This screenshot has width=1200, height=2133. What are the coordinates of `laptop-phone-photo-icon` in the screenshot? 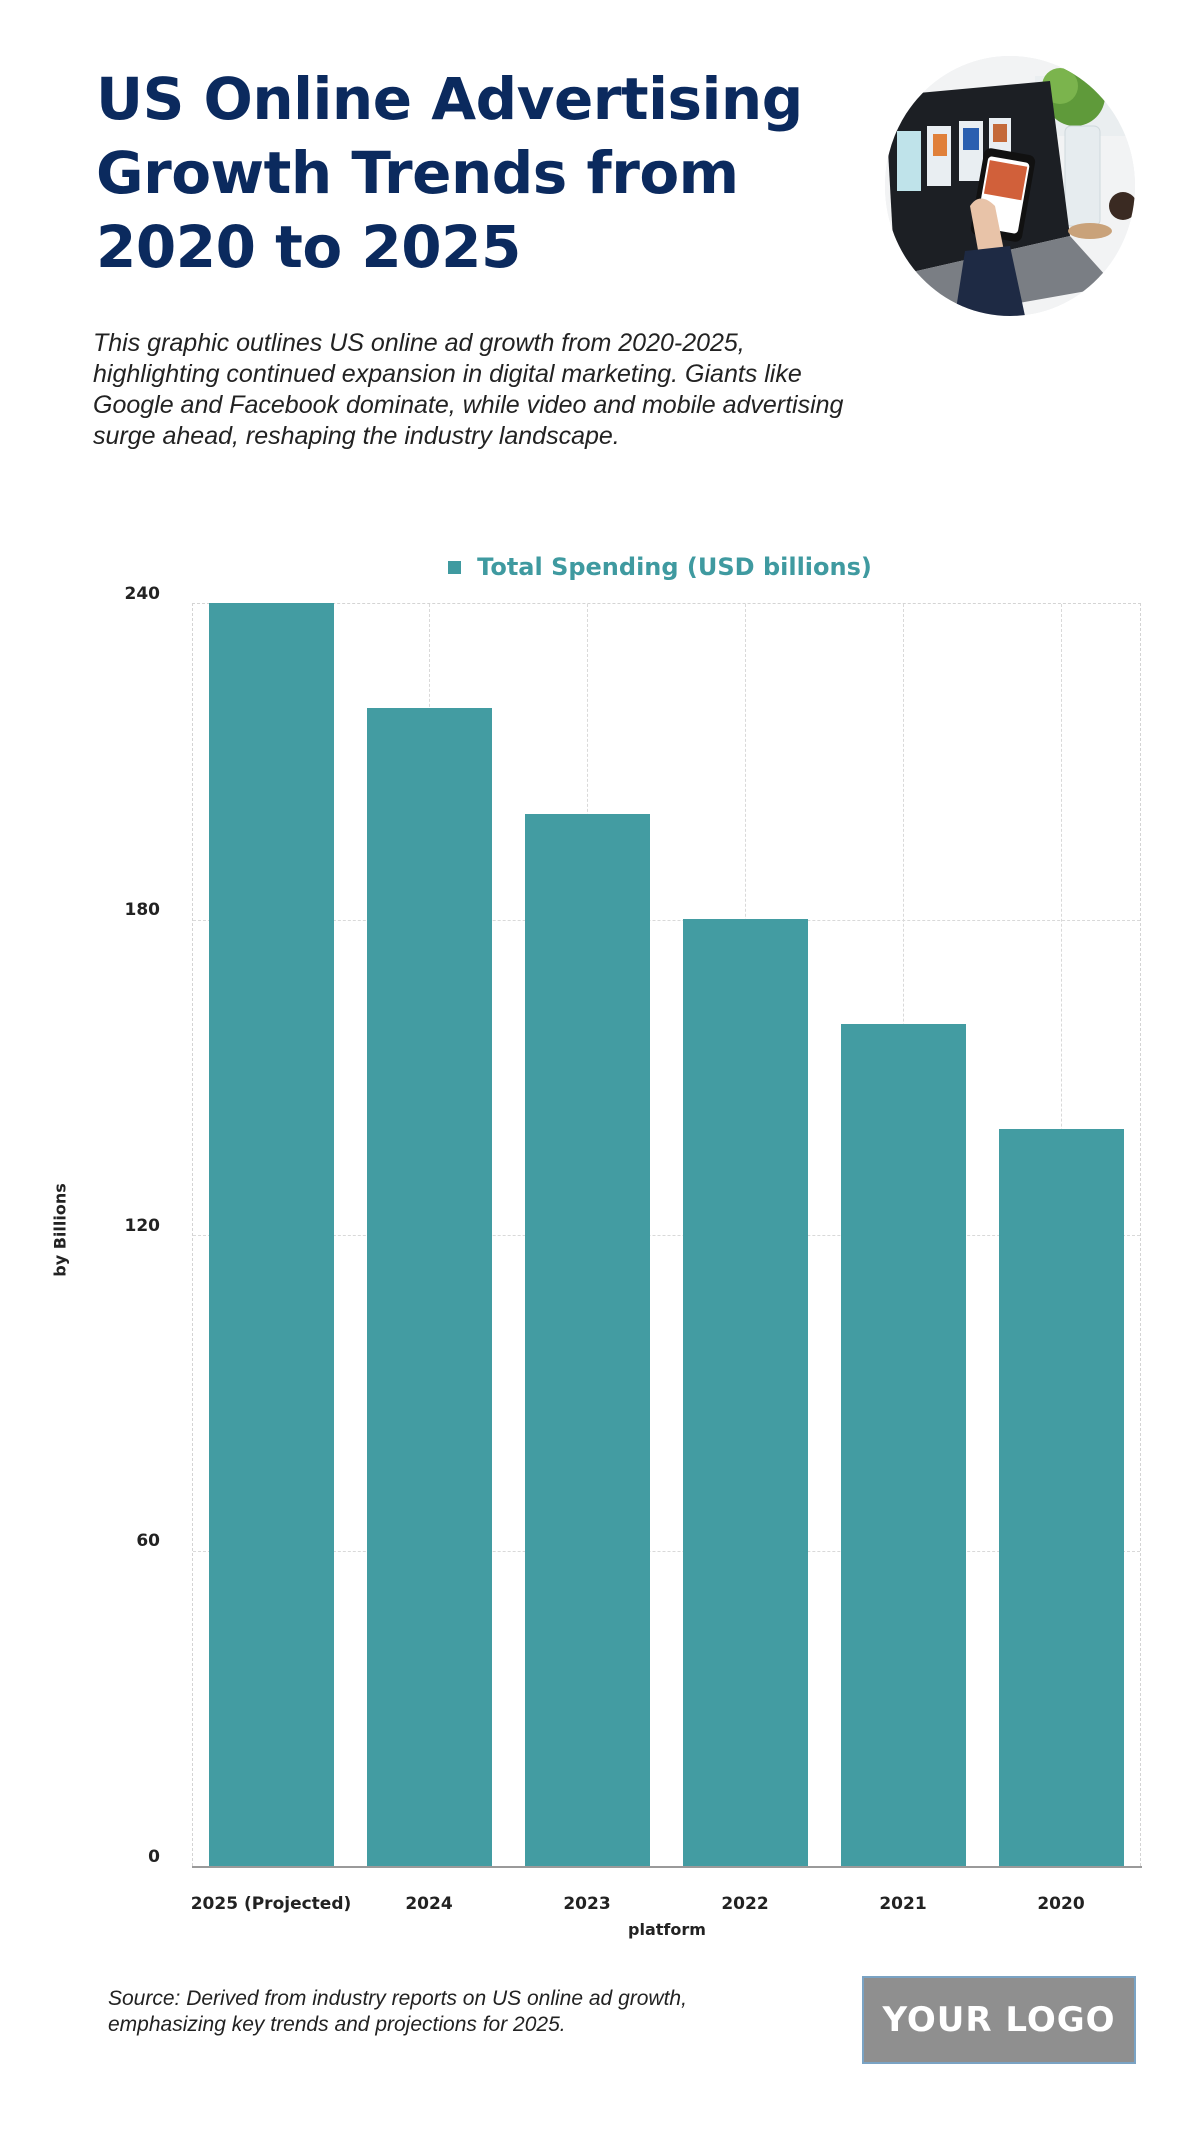 It's located at (1010, 186).